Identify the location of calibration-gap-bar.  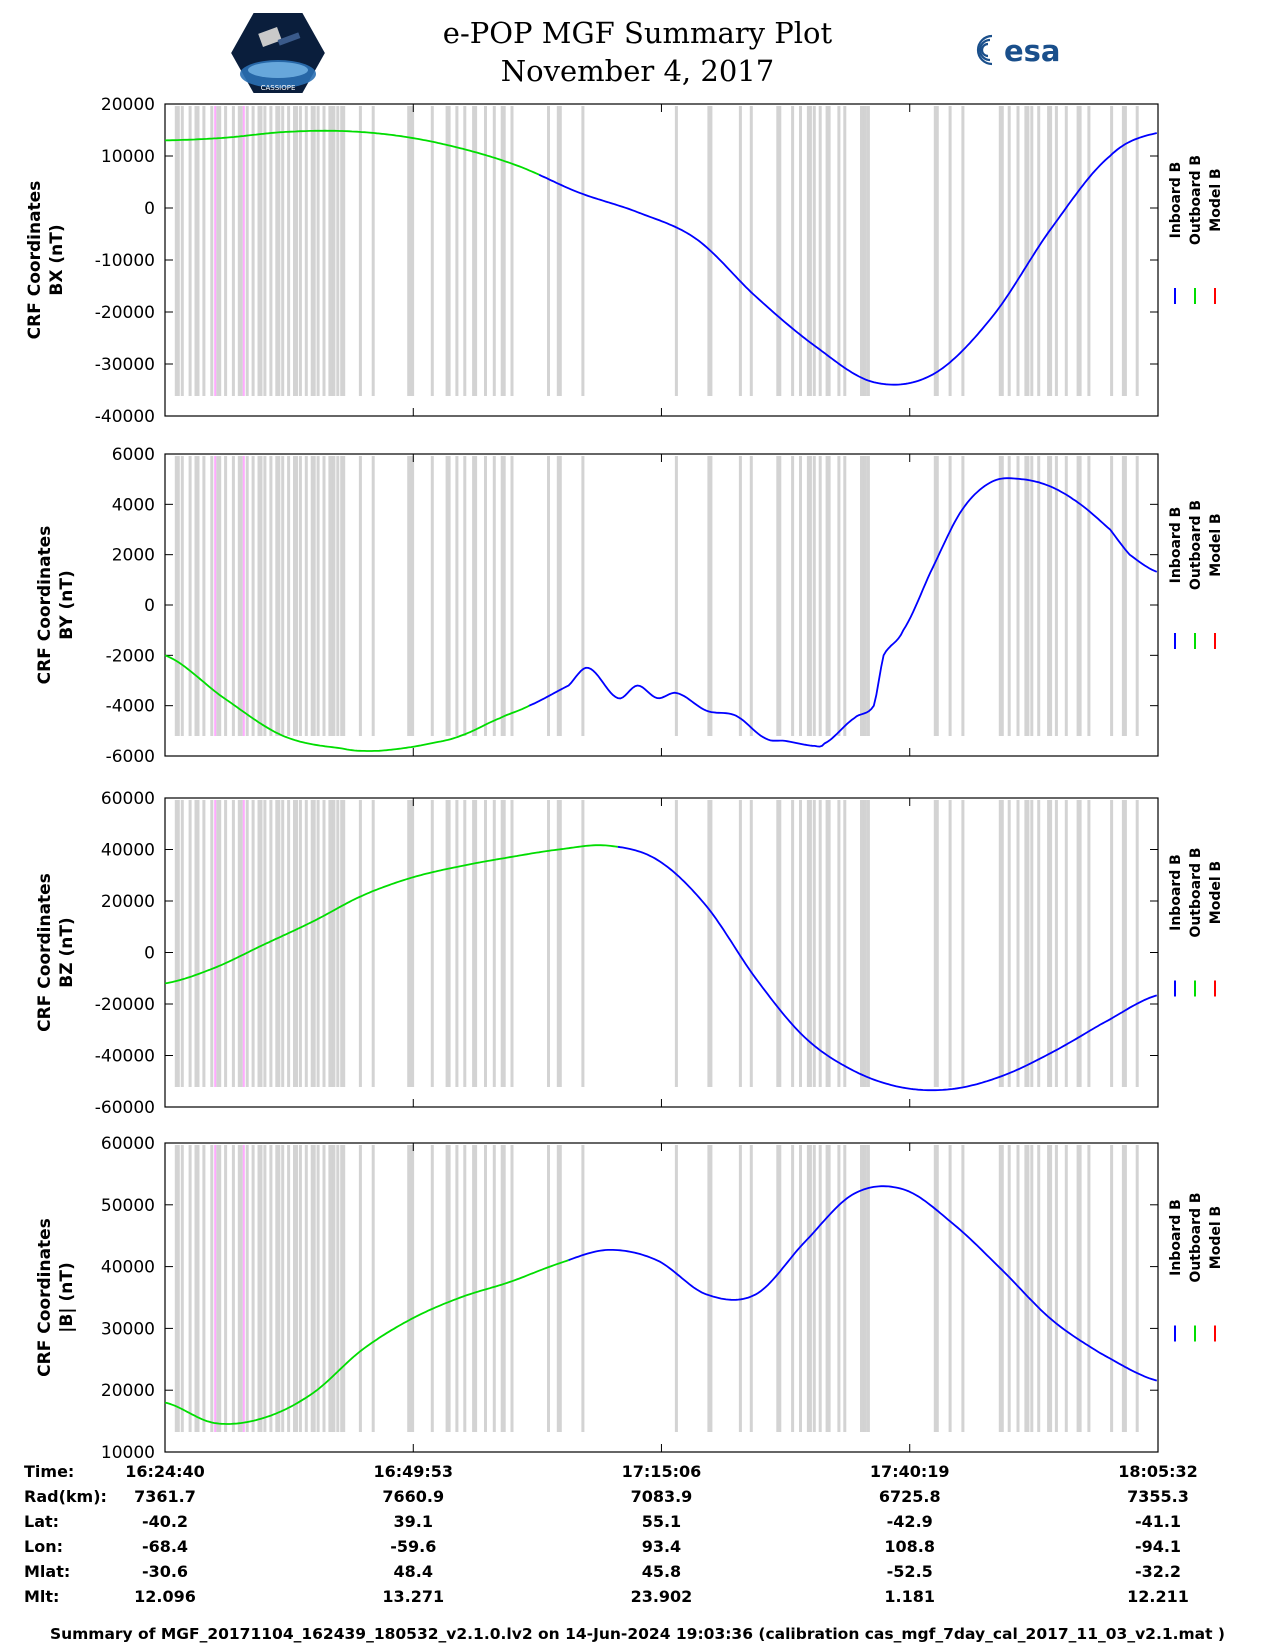
(215, 596).